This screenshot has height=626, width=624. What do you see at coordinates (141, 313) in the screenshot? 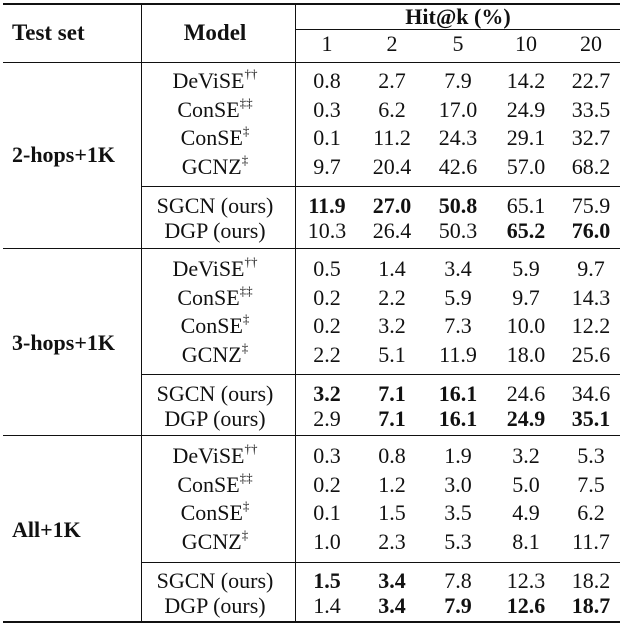
I see `vline-left` at bounding box center [141, 313].